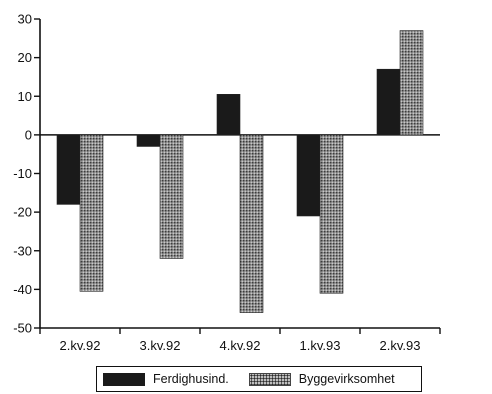 The image size is (492, 394). Describe the element at coordinates (191, 379) in the screenshot. I see `legend-label-ferdighusind: Ferdighusind.` at that location.